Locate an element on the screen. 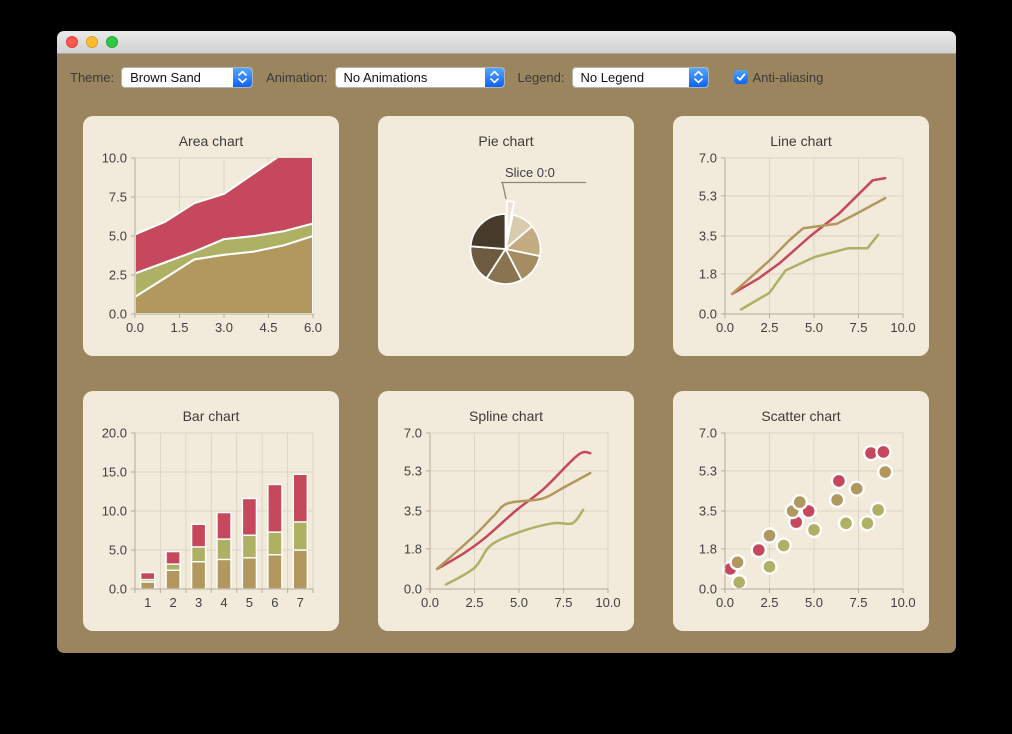 The image size is (1012, 734). svg-text: 5 is located at coordinates (249, 602).